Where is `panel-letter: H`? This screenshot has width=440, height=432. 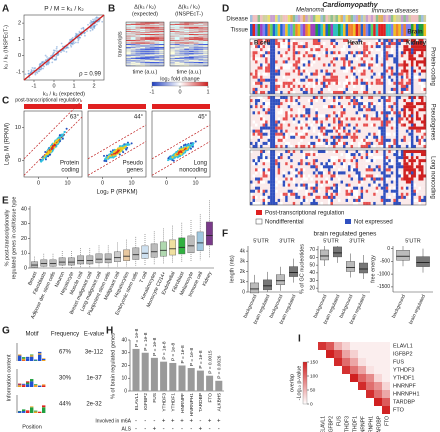 panel-letter: H is located at coordinates (109, 331).